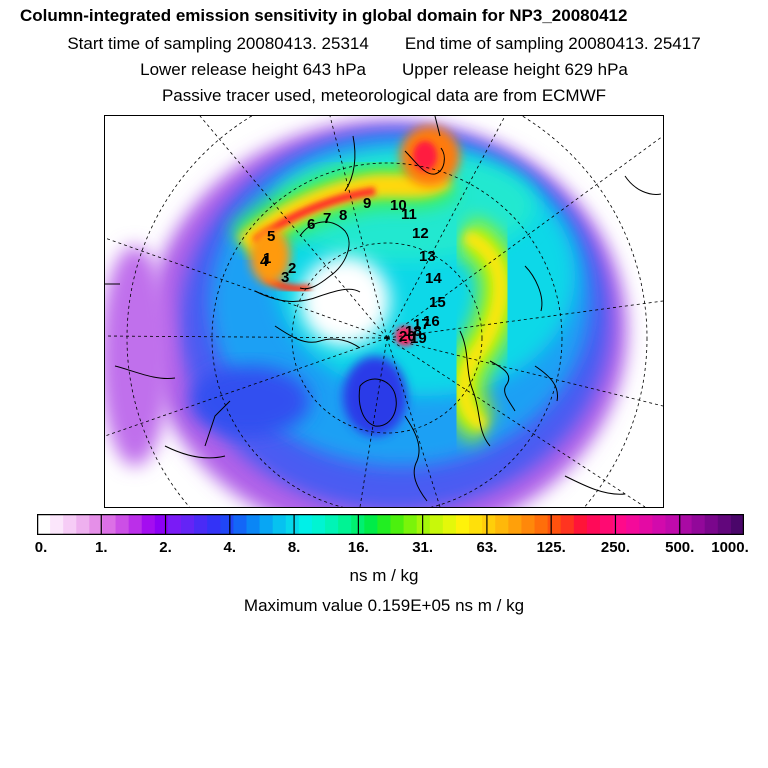 Image resolution: width=768 pixels, height=768 pixels. I want to click on track-label-18: 18, so click(413, 331).